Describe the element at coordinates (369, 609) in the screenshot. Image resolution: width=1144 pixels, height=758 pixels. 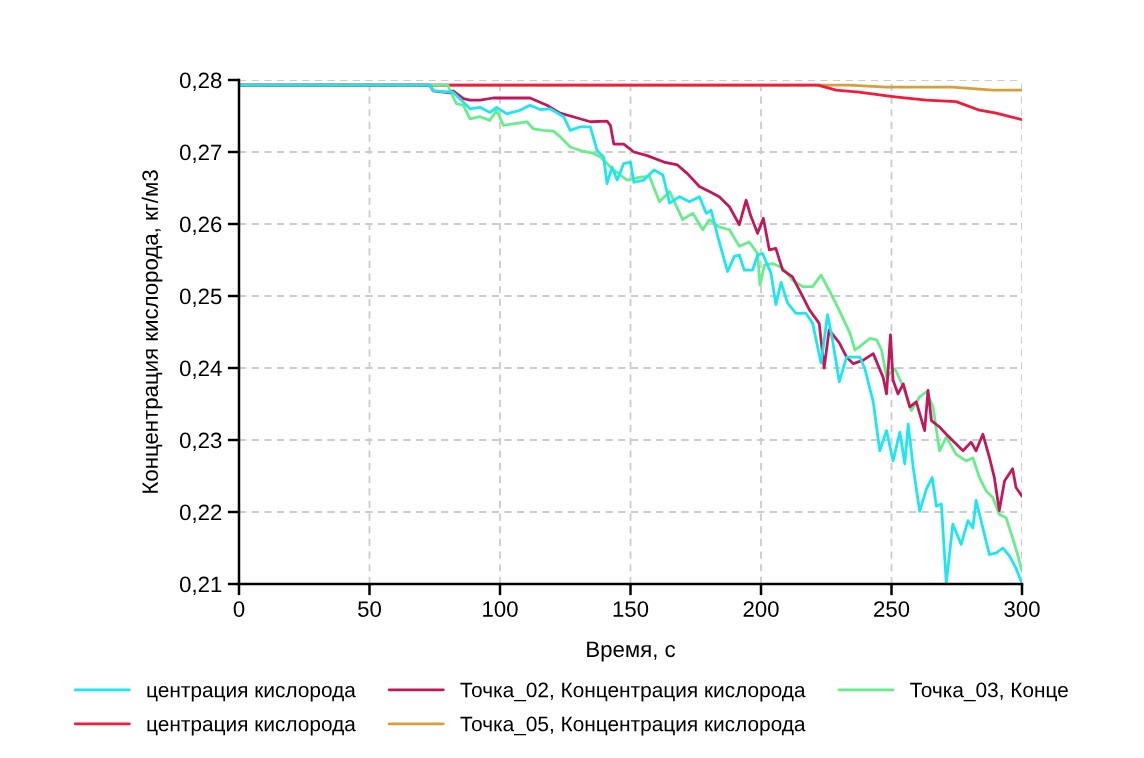
I see `x-tick-label: 50` at that location.